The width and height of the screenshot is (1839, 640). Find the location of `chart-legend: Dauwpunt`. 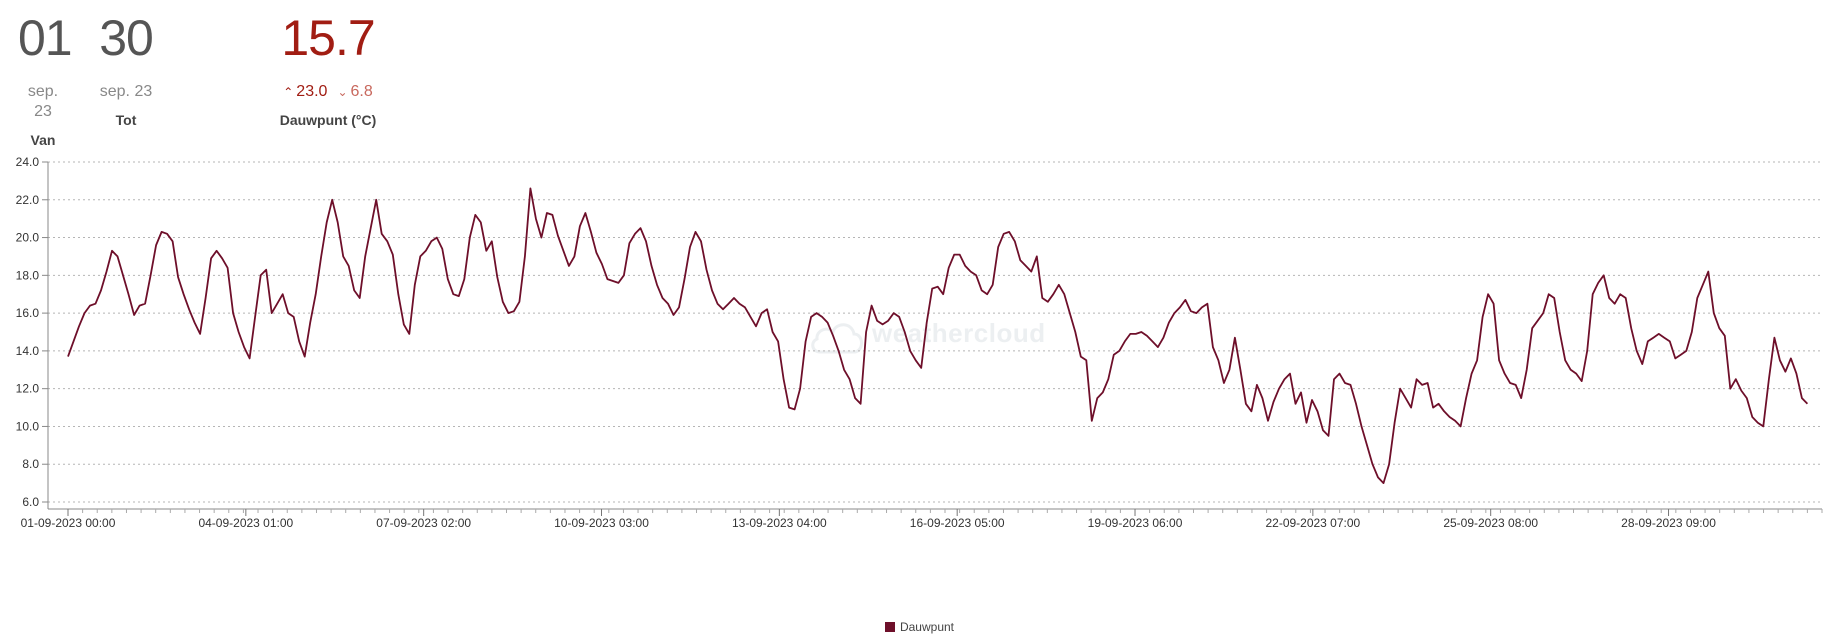

chart-legend: Dauwpunt is located at coordinates (919, 627).